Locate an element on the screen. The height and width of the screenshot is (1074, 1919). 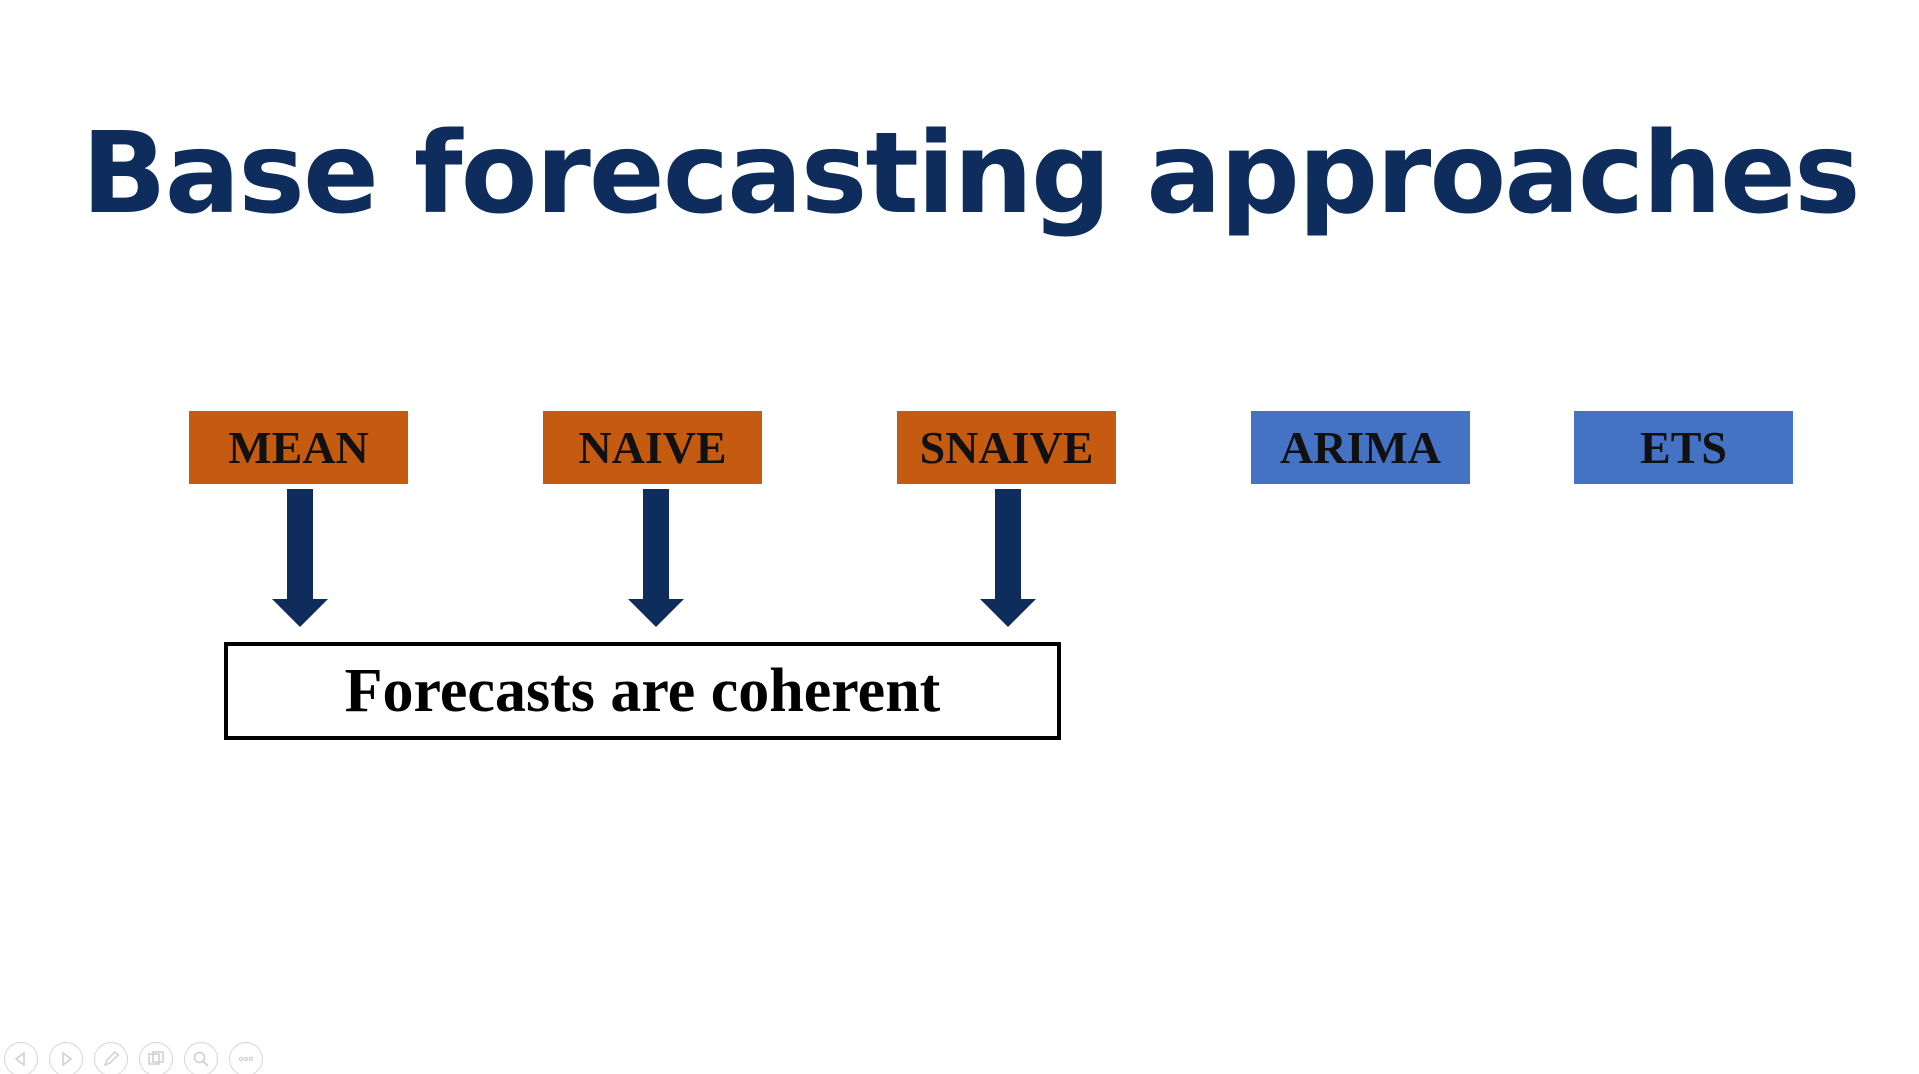
previous-icon is located at coordinates (19, 1059).